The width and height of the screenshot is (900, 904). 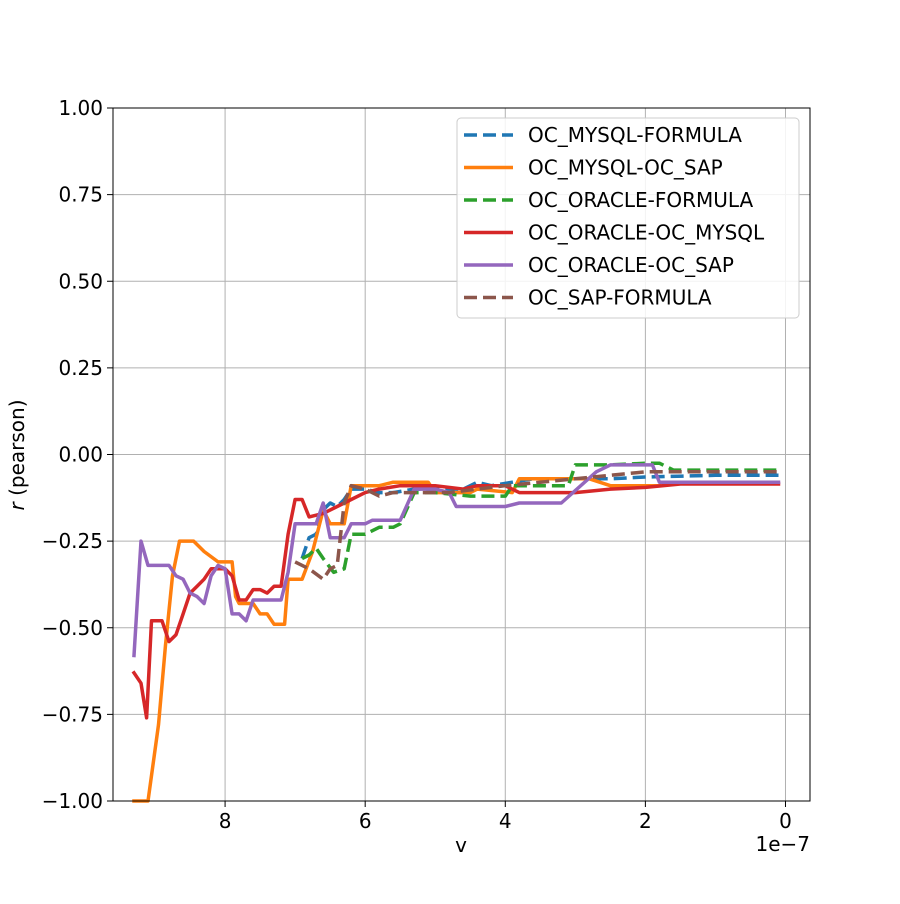 I want to click on legend-label: OC_ORACLE-OC_SAP, so click(x=631, y=265).